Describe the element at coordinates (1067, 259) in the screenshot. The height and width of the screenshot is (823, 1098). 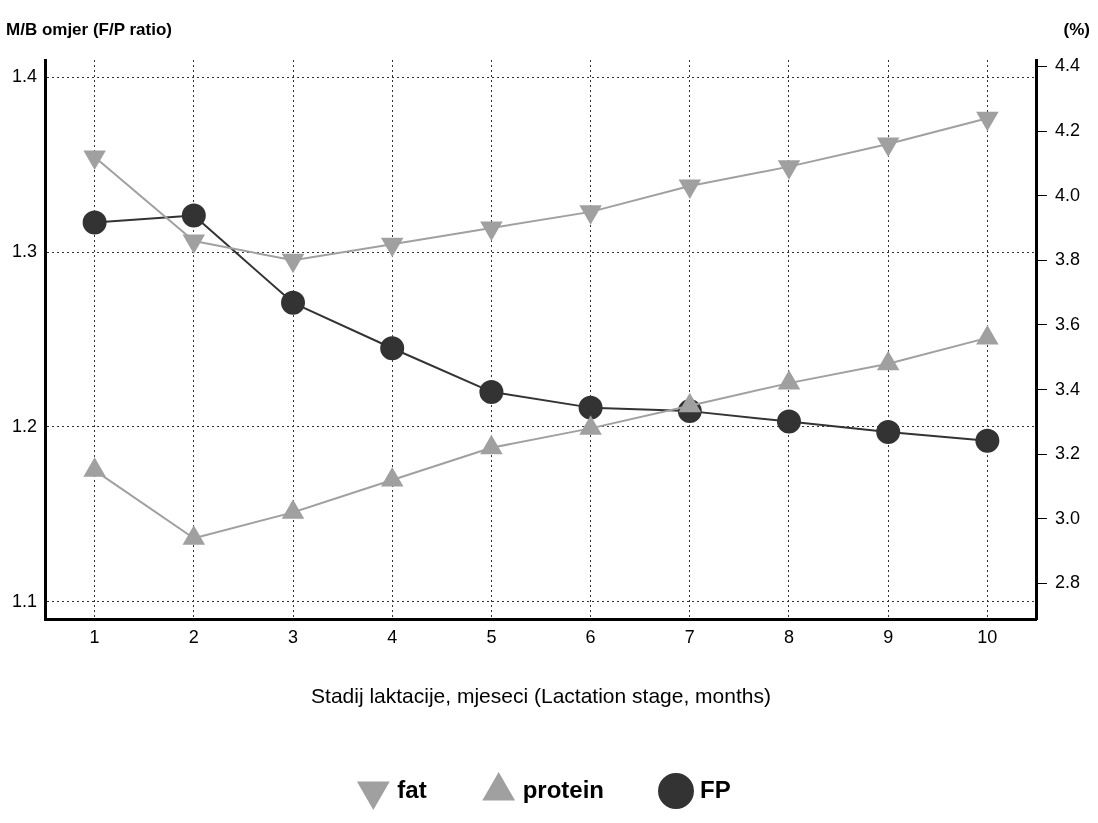
I see `y2-tick-label: 3.8` at that location.